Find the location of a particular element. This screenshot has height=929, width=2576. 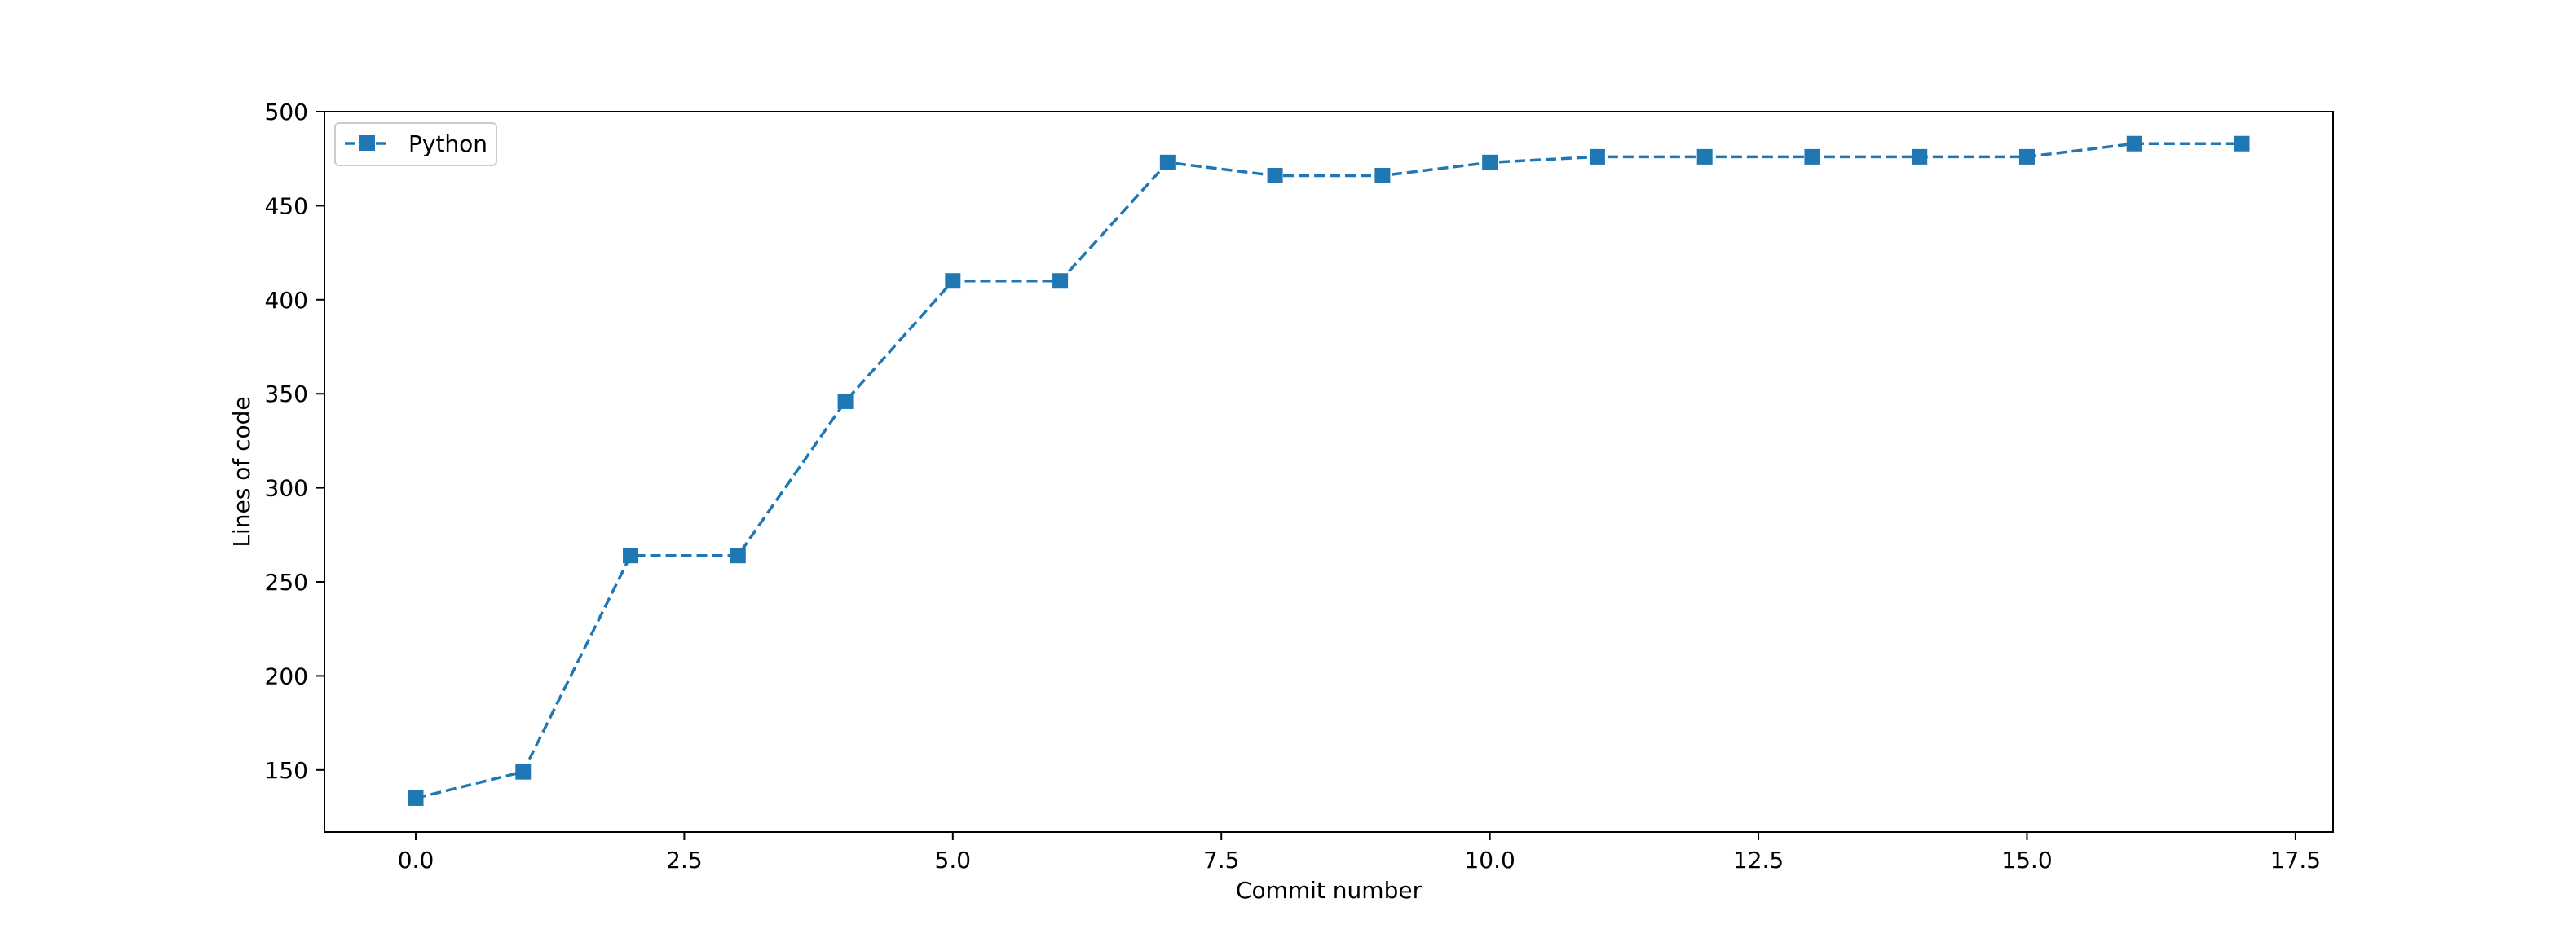

x-tick-label: 15.0 is located at coordinates (2026, 860).